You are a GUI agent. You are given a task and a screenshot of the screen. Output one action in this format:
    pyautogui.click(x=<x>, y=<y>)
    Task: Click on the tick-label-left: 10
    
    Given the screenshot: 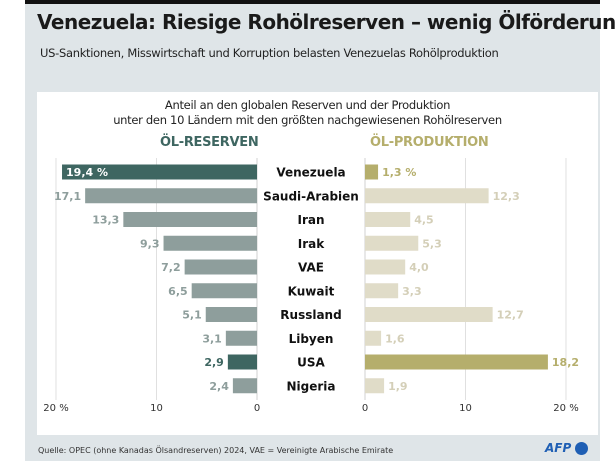 What is the action you would take?
    pyautogui.click(x=156, y=408)
    